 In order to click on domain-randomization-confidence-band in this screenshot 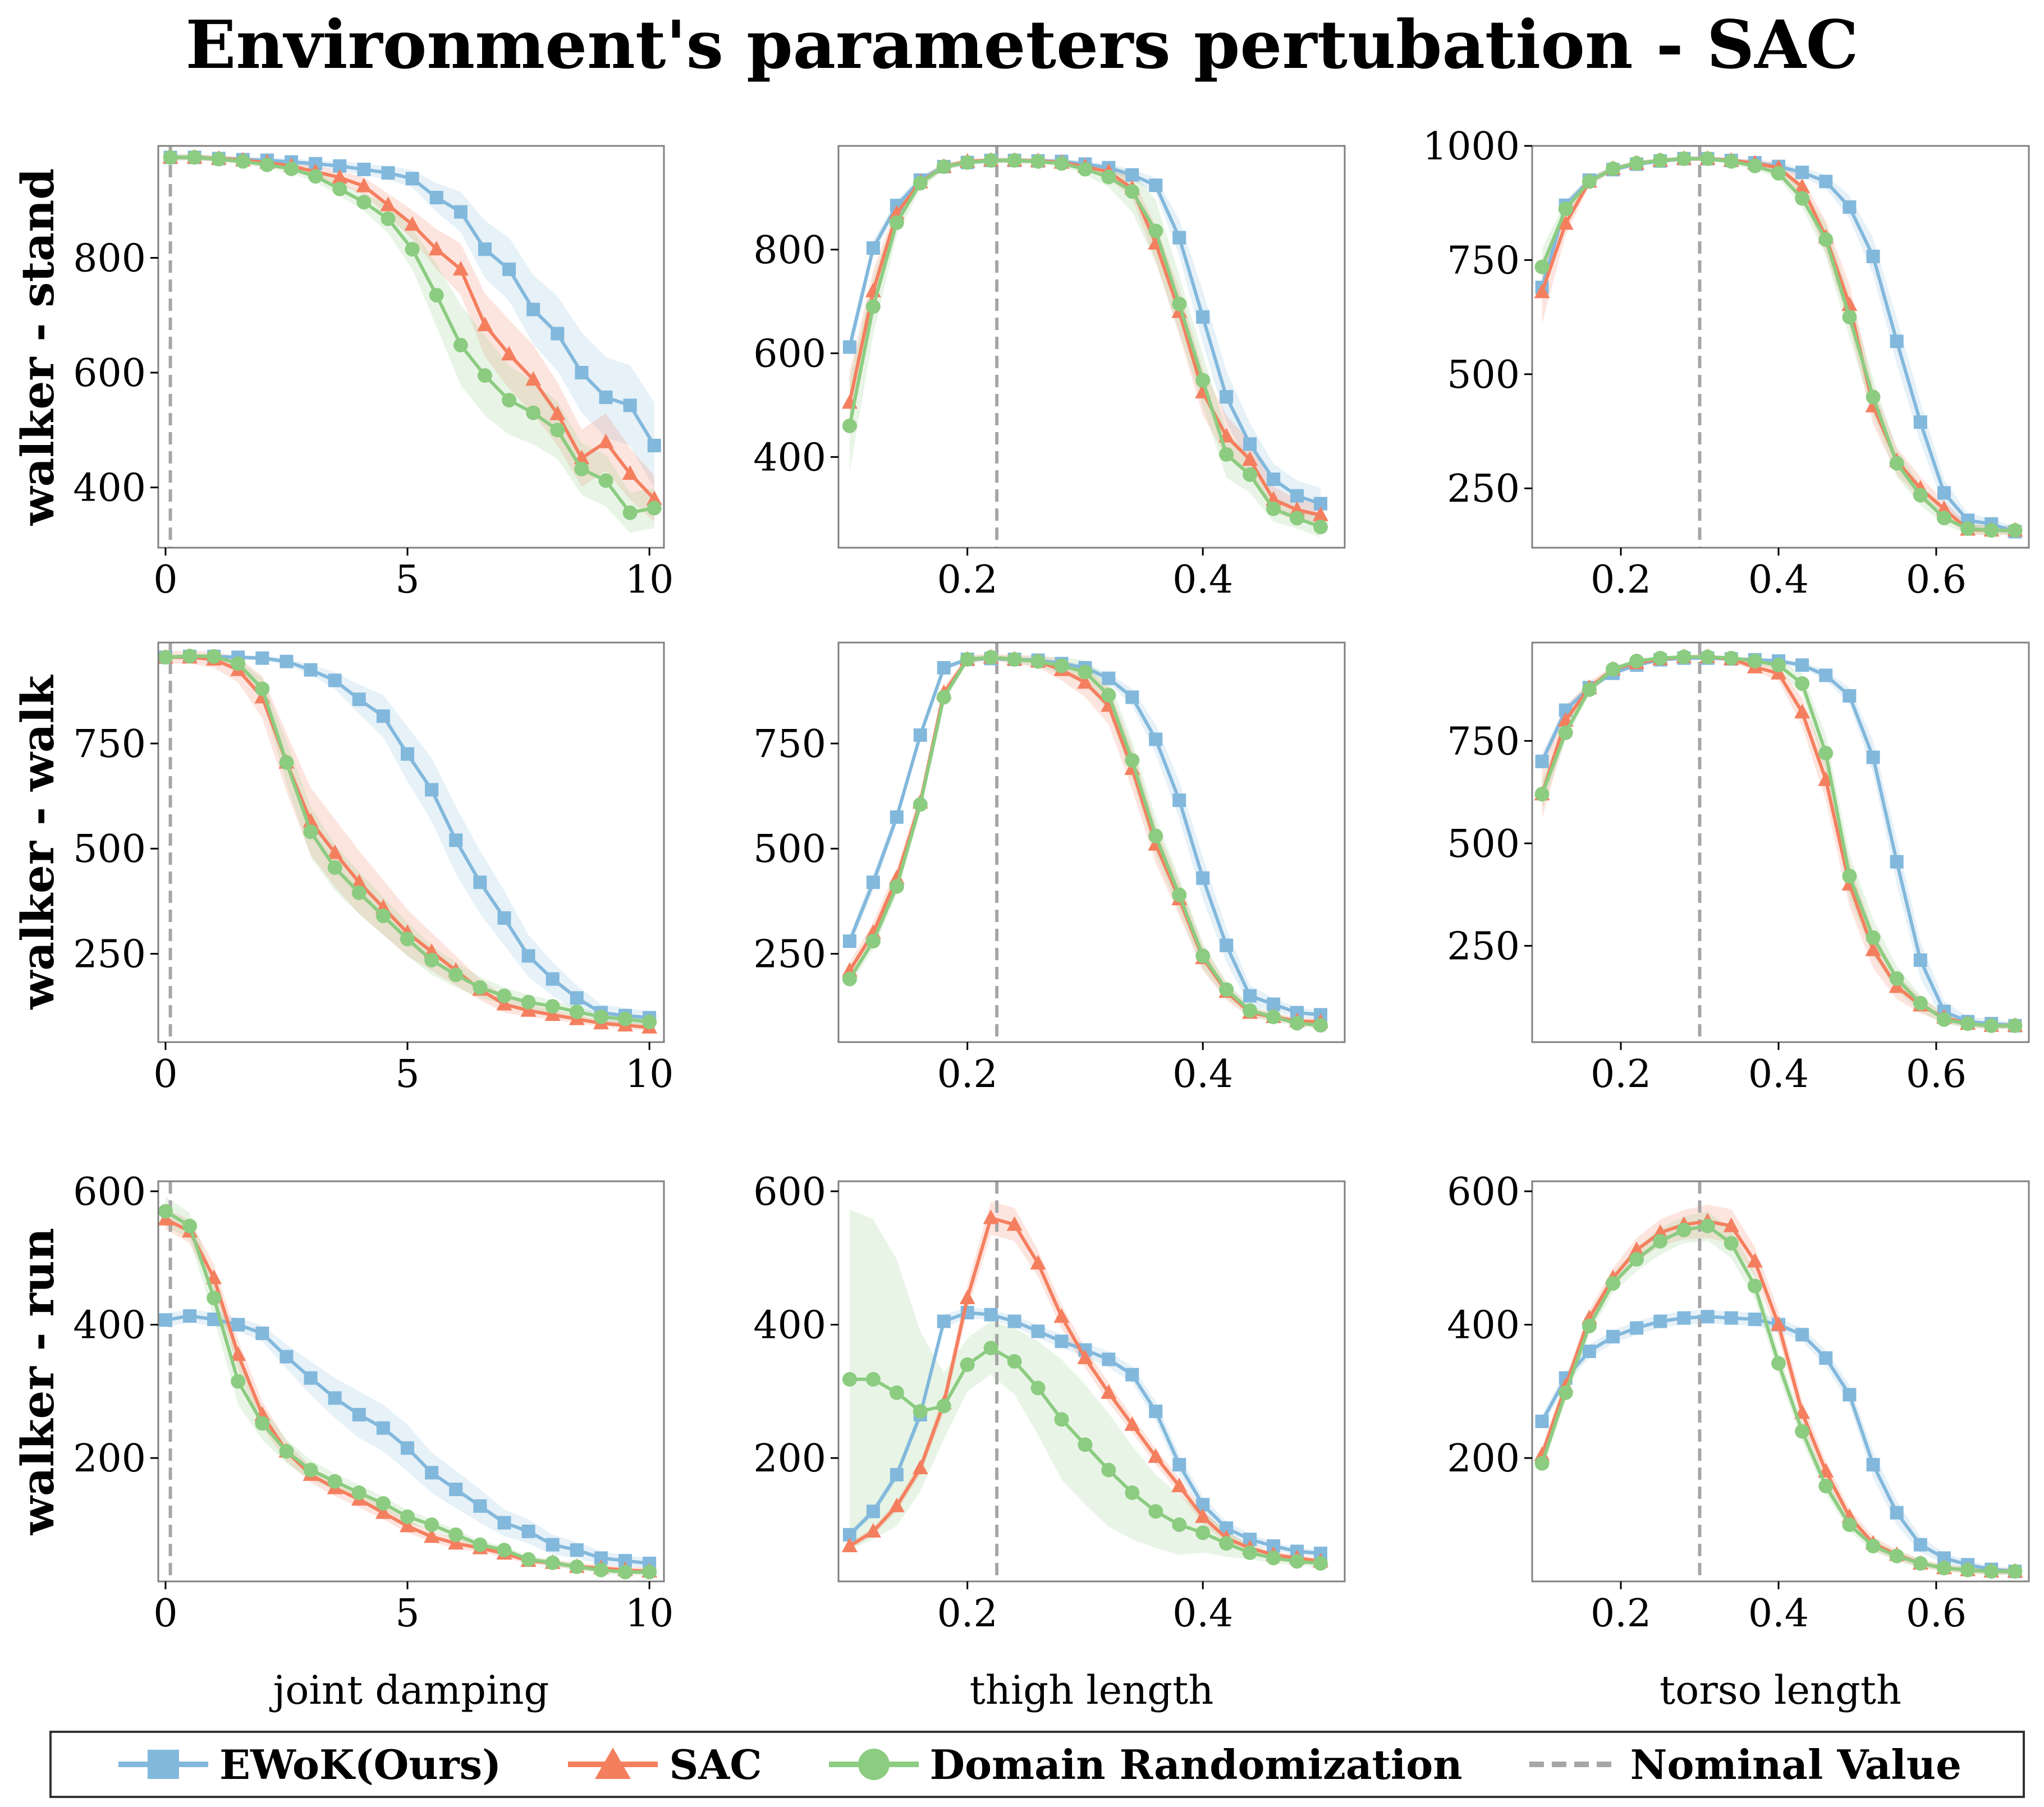, I will do `click(412, 343)`.